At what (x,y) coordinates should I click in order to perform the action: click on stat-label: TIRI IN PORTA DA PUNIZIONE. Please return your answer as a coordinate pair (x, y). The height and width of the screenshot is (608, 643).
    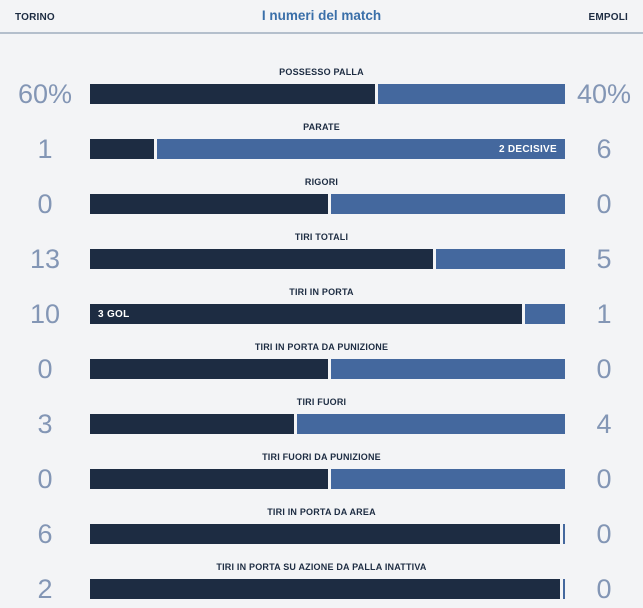
    Looking at the image, I should click on (321, 347).